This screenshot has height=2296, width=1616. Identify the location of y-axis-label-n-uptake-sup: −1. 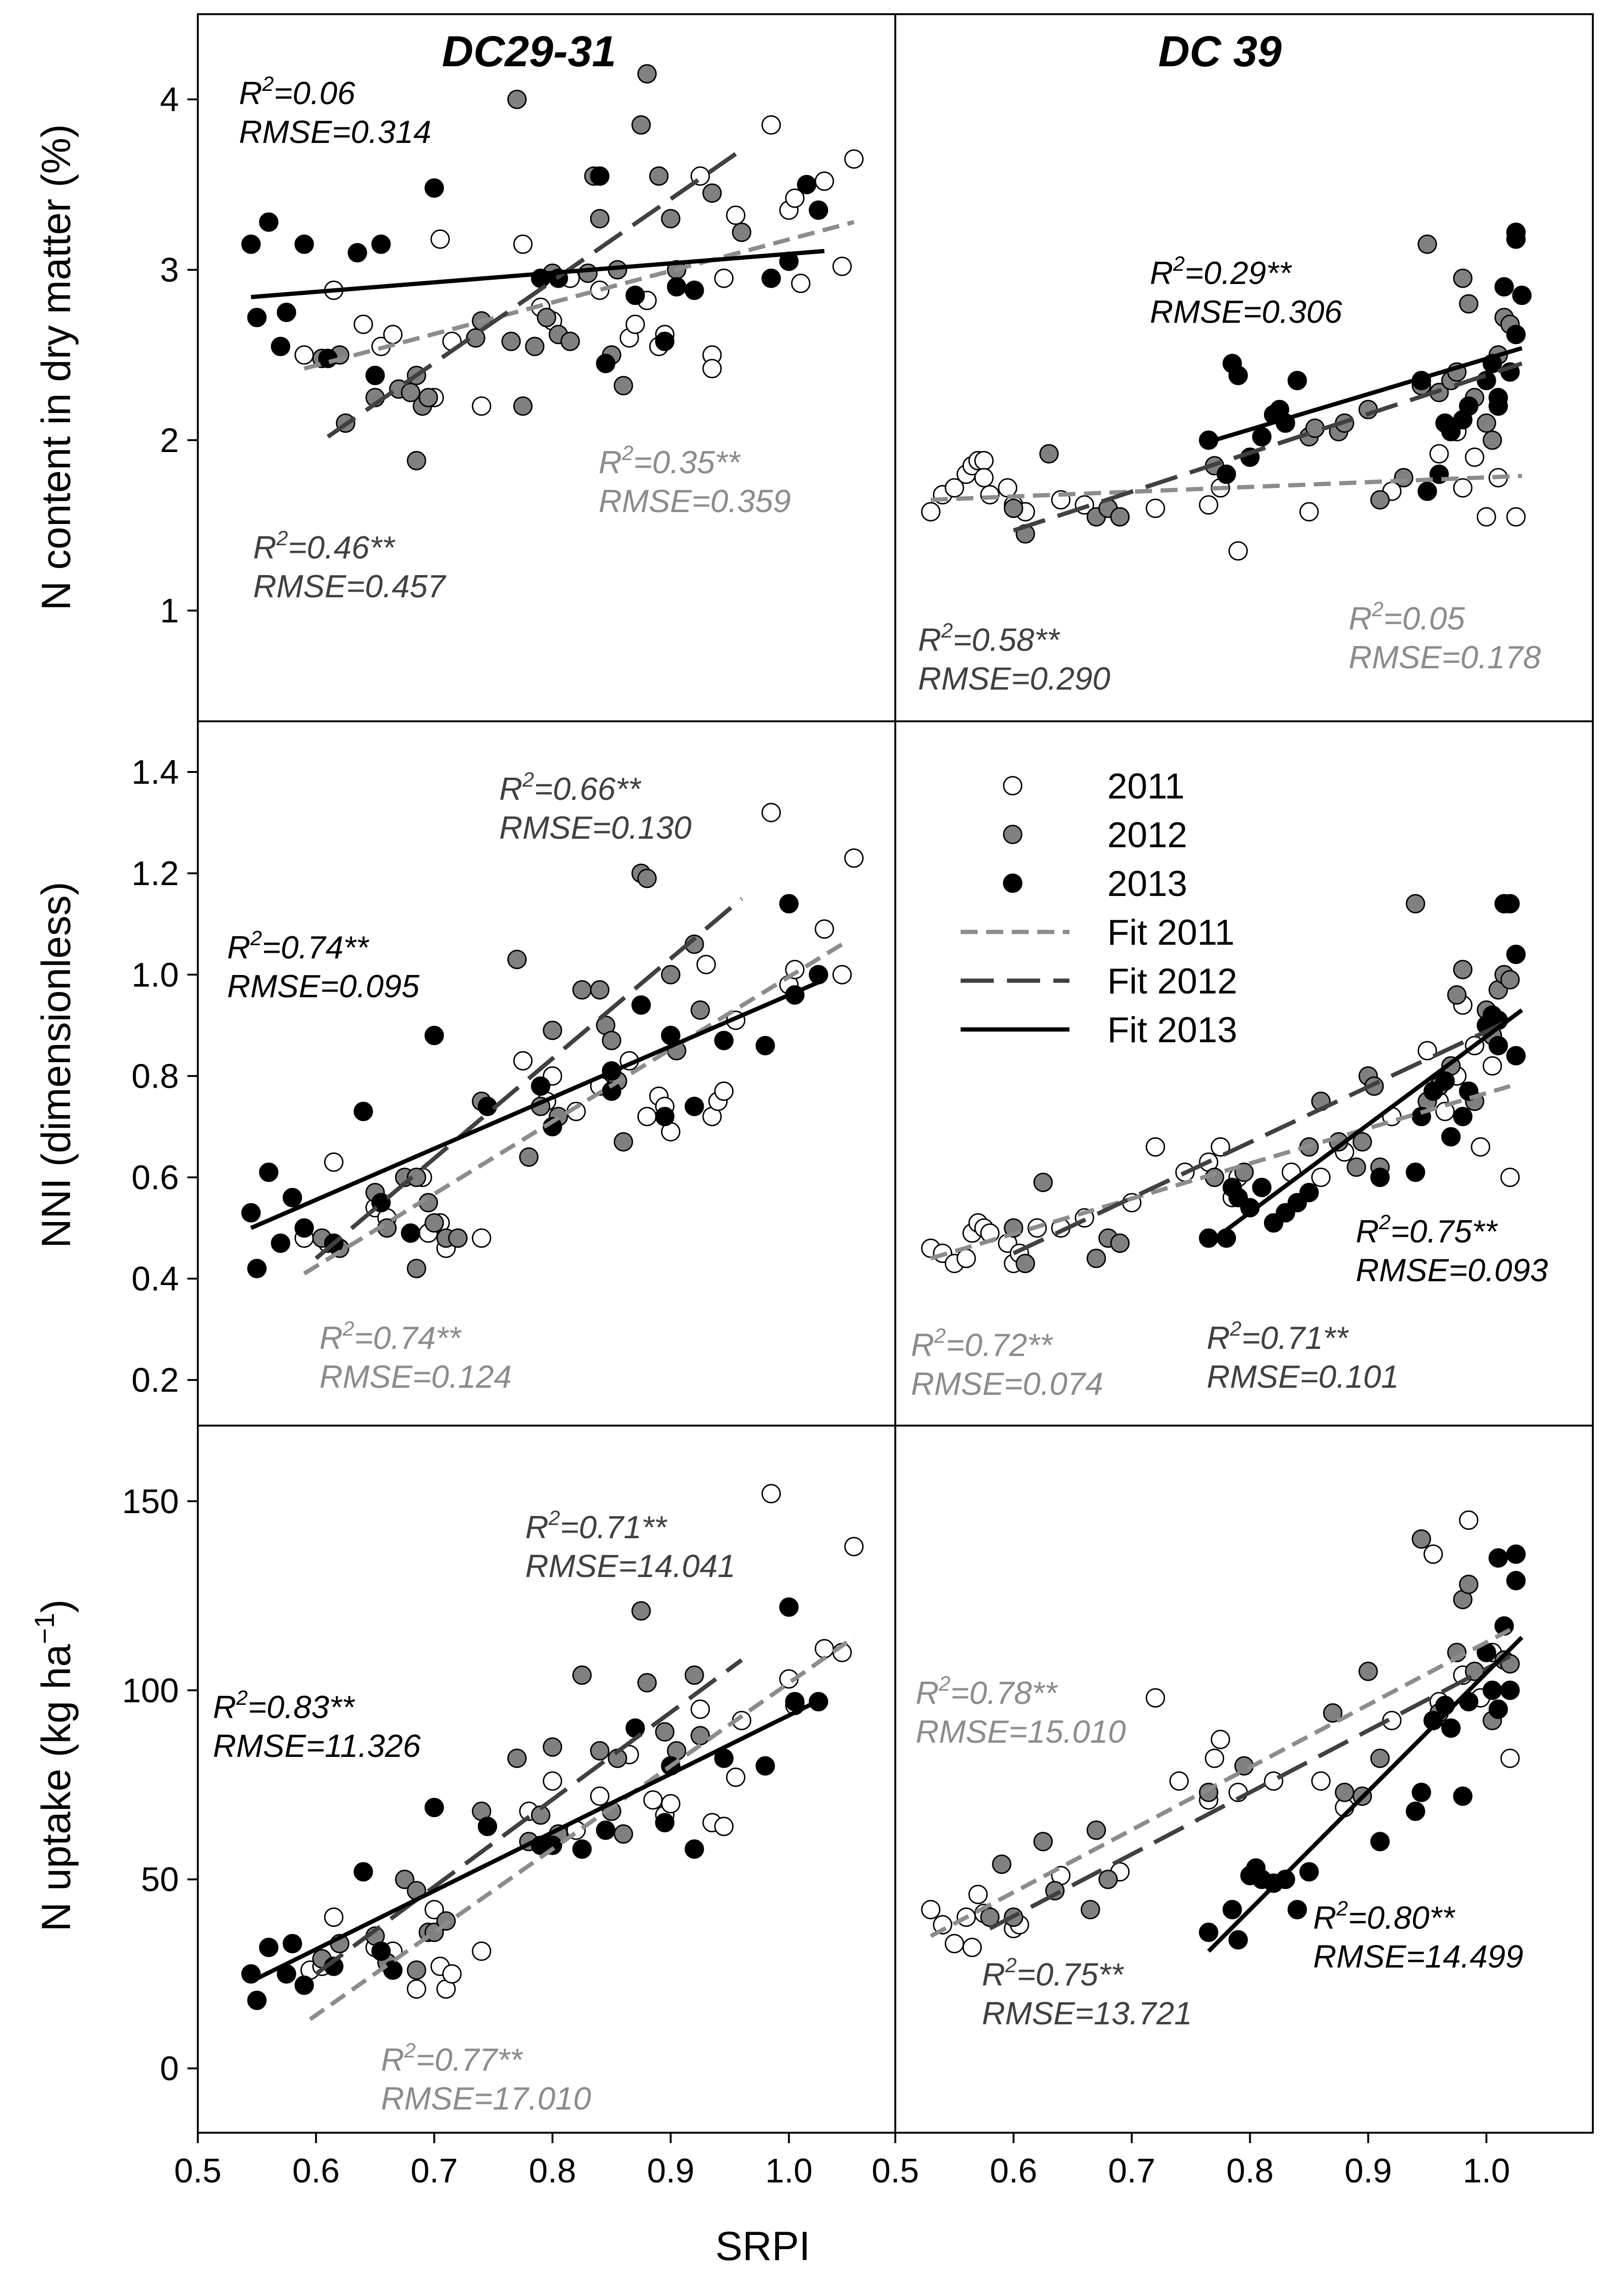
(44, 1628).